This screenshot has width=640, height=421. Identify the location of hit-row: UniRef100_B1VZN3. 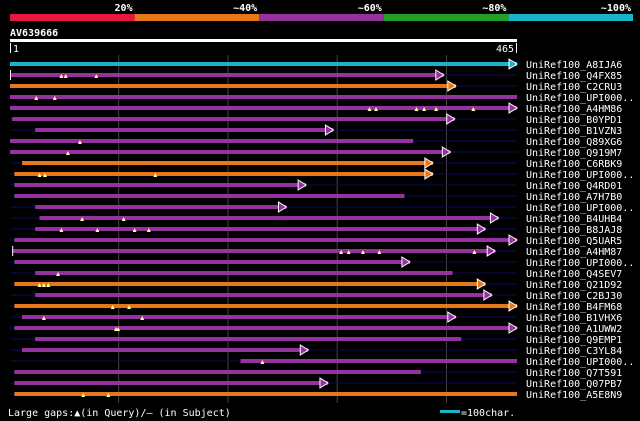
(316, 130).